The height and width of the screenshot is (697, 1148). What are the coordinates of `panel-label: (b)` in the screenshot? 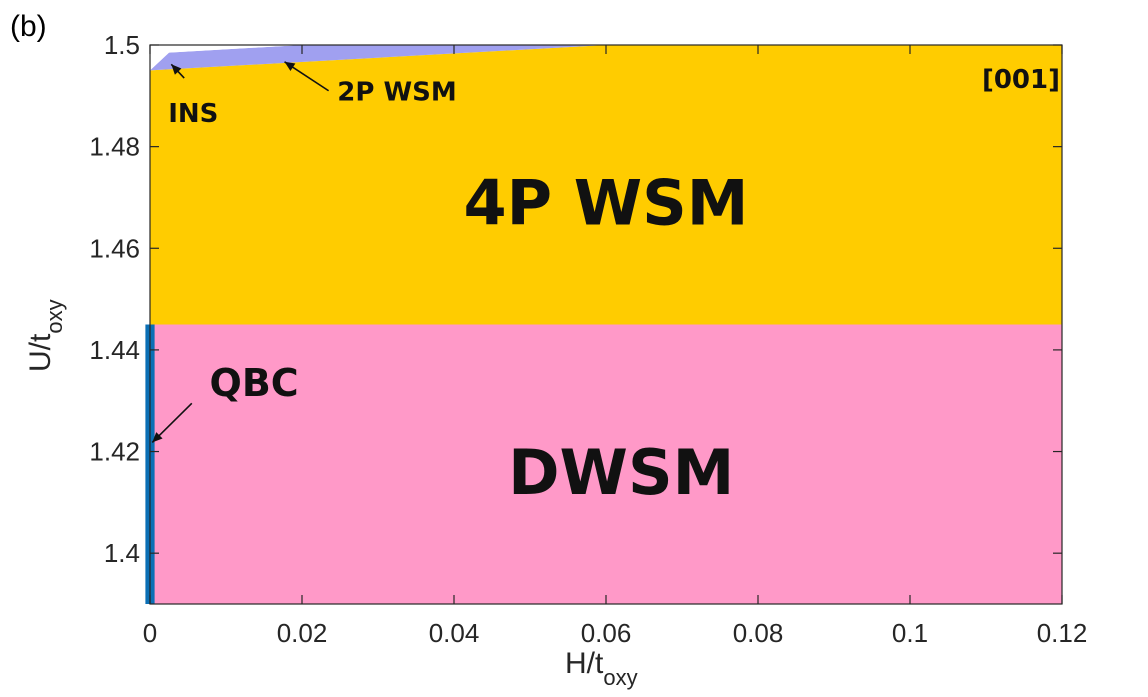 It's located at (28, 26).